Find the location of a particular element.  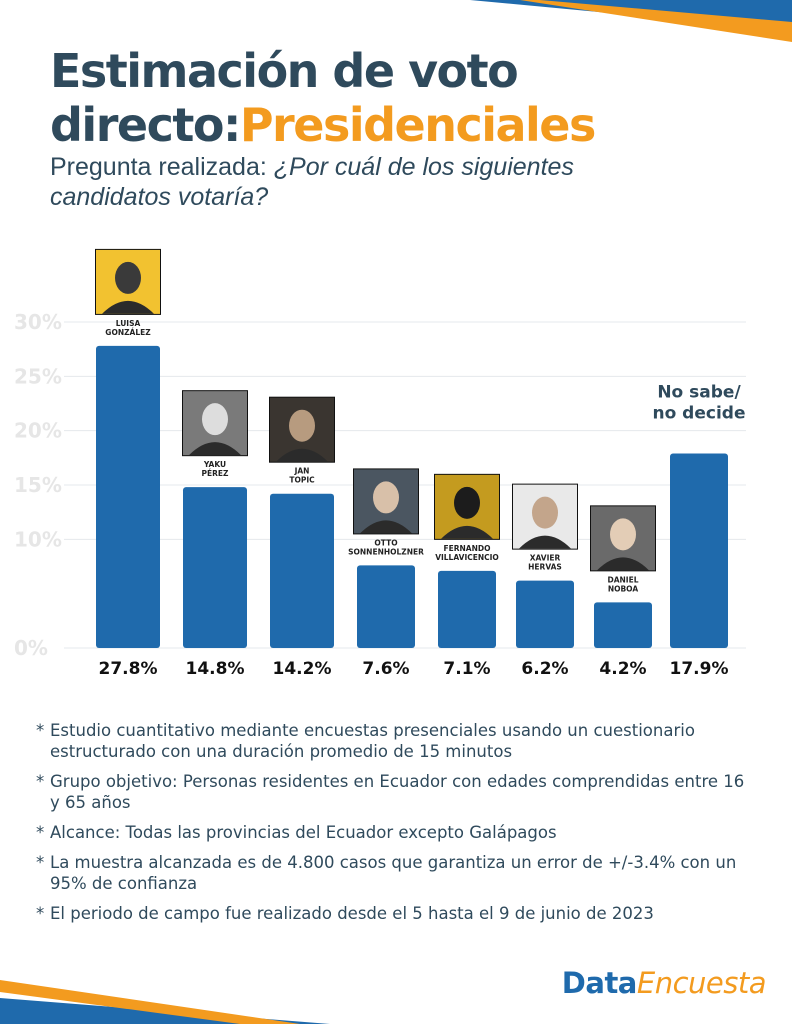

value-label: 14.8% is located at coordinates (215, 669).